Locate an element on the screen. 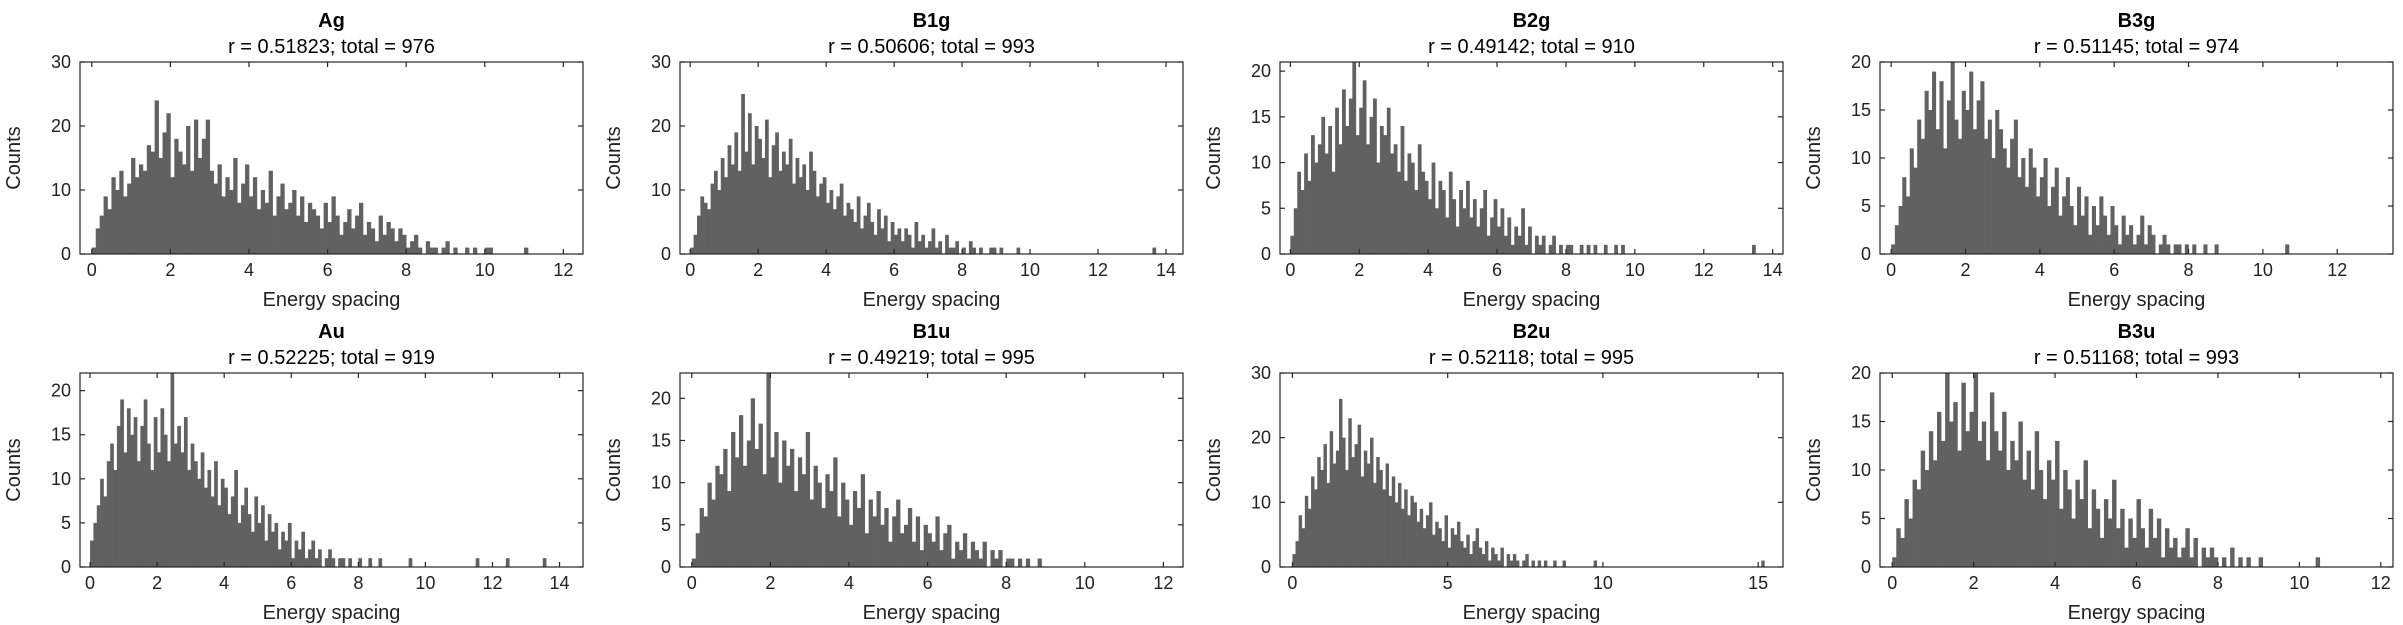 Image resolution: width=2403 pixels, height=625 pixels. x-tick-label: 2 is located at coordinates (1359, 270).